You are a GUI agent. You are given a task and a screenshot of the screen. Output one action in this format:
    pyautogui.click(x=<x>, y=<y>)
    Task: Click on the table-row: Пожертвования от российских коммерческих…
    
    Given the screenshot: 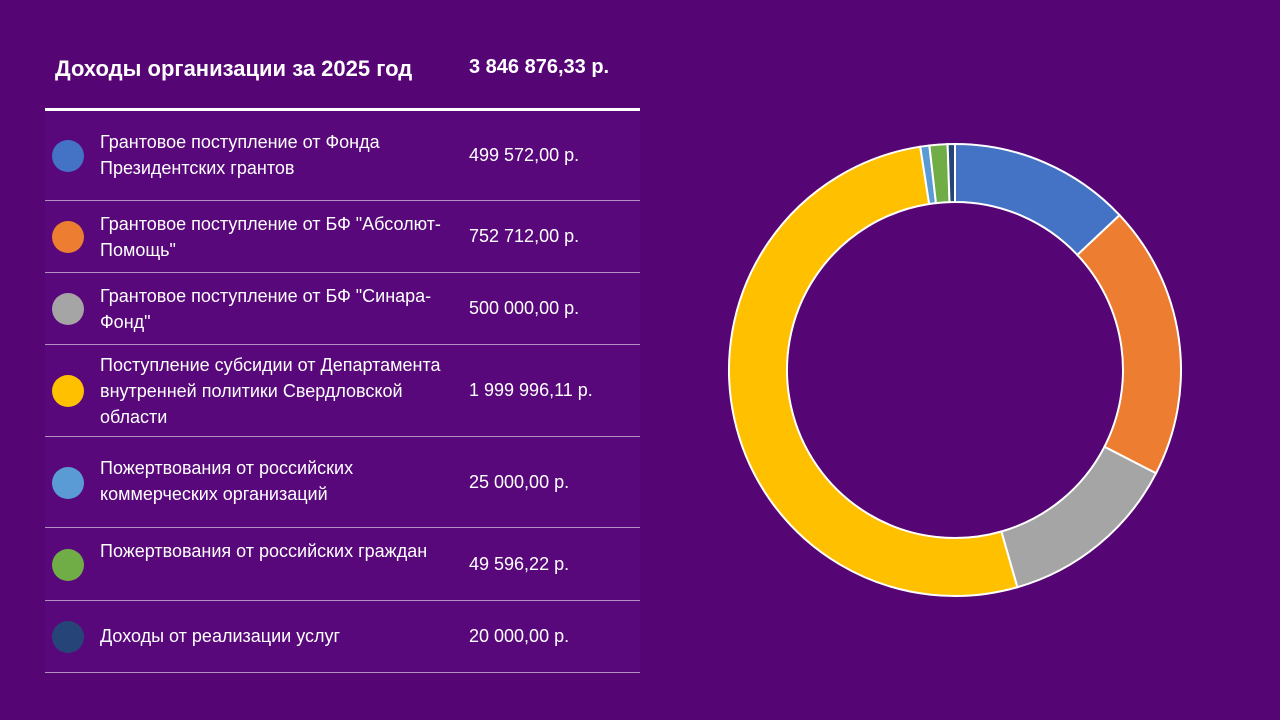 What is the action you would take?
    pyautogui.click(x=342, y=482)
    